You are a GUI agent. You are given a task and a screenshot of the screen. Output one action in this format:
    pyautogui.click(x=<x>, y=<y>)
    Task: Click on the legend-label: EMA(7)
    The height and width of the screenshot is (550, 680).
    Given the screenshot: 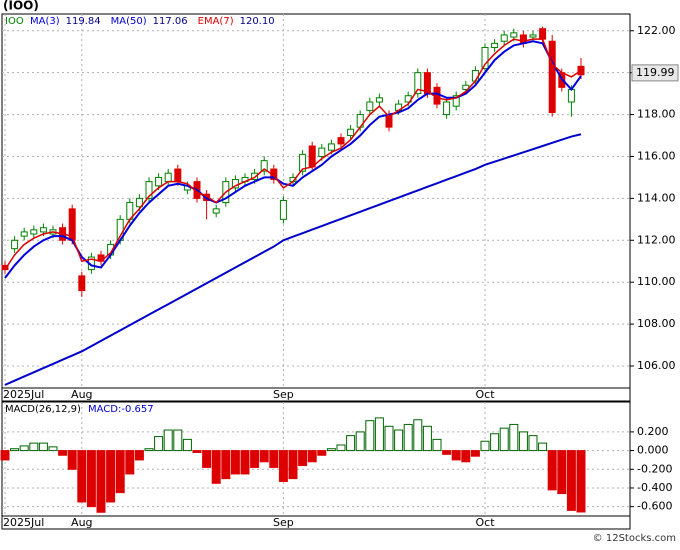 What is the action you would take?
    pyautogui.click(x=216, y=21)
    